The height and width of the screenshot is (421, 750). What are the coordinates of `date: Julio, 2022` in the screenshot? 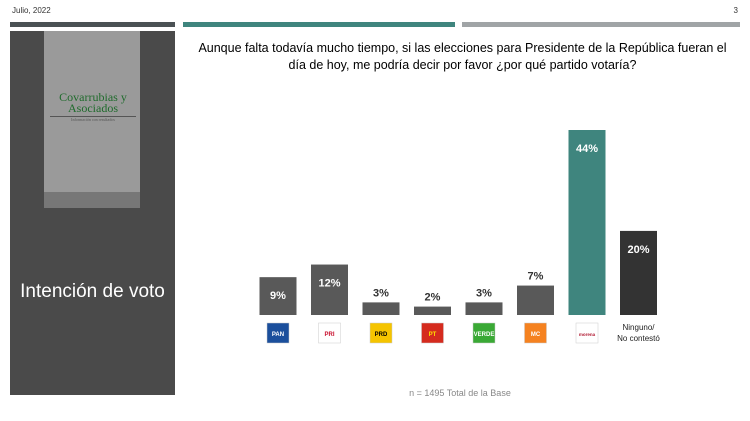 It's located at (31, 10).